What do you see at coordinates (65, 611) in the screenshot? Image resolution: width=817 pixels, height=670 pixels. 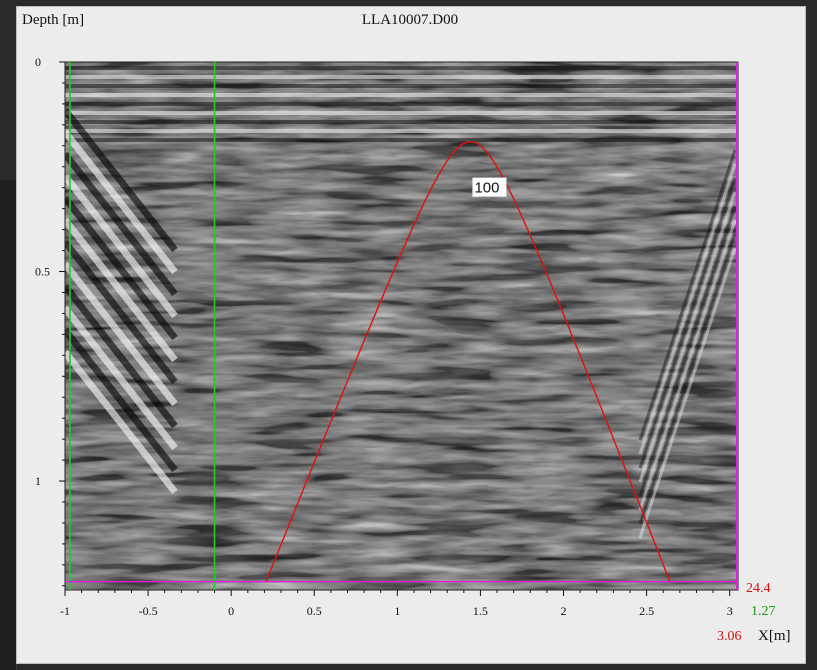 I see `x-tick-label: -1` at bounding box center [65, 611].